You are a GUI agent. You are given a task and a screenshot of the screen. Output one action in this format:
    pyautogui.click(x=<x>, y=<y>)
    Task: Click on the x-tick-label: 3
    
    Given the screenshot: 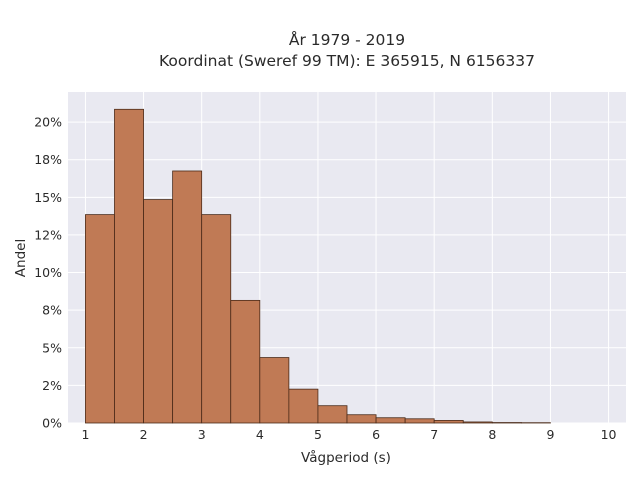 What is the action you would take?
    pyautogui.click(x=202, y=434)
    